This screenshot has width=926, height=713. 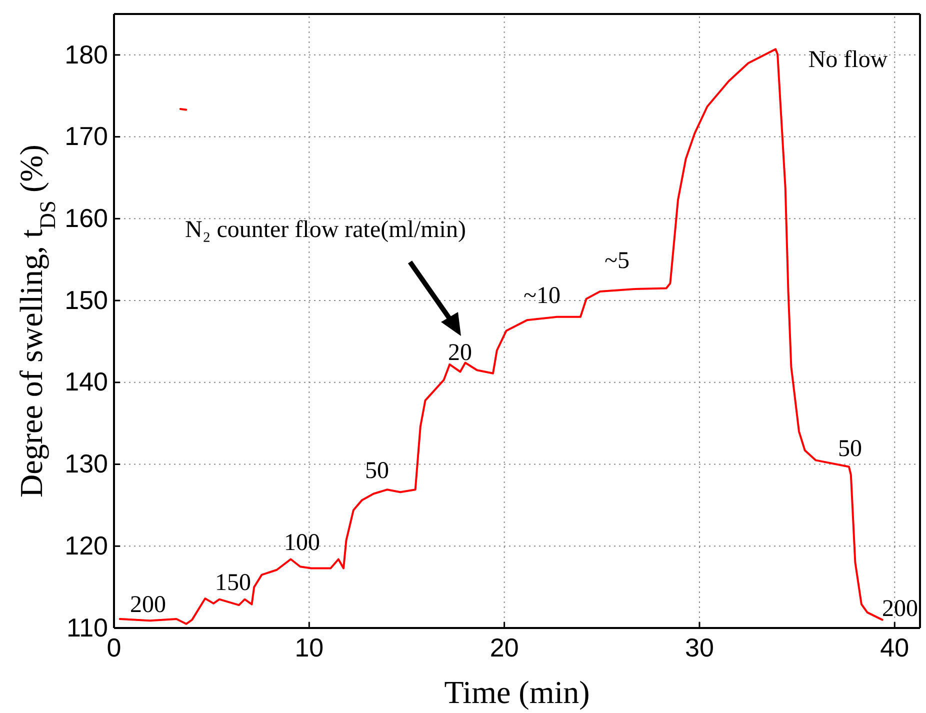 What do you see at coordinates (86, 299) in the screenshot?
I see `y-tick-label: 150` at bounding box center [86, 299].